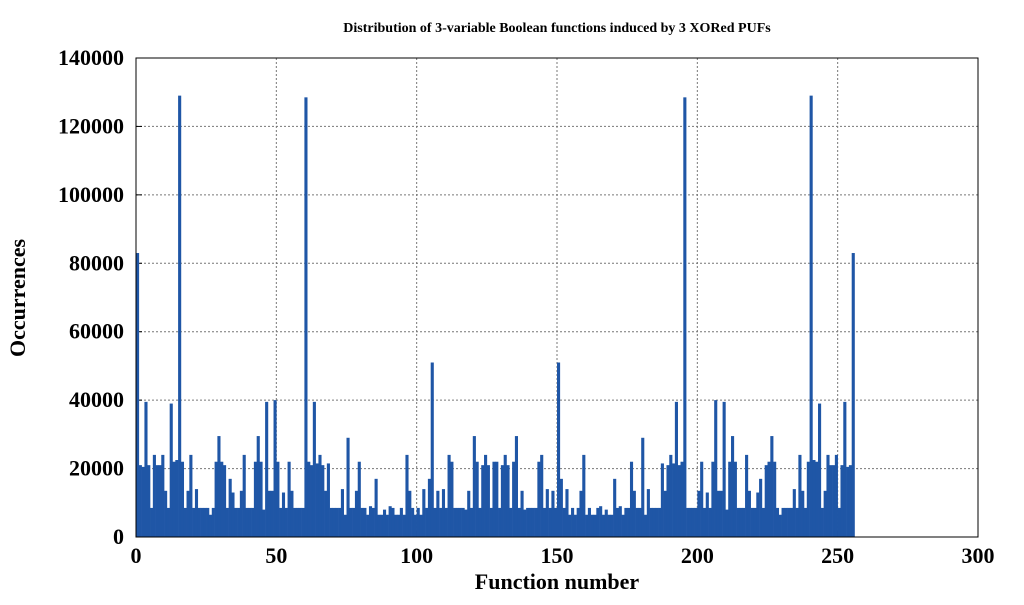 The width and height of the screenshot is (1024, 605). I want to click on y-tick-label: 80000, so click(96, 262).